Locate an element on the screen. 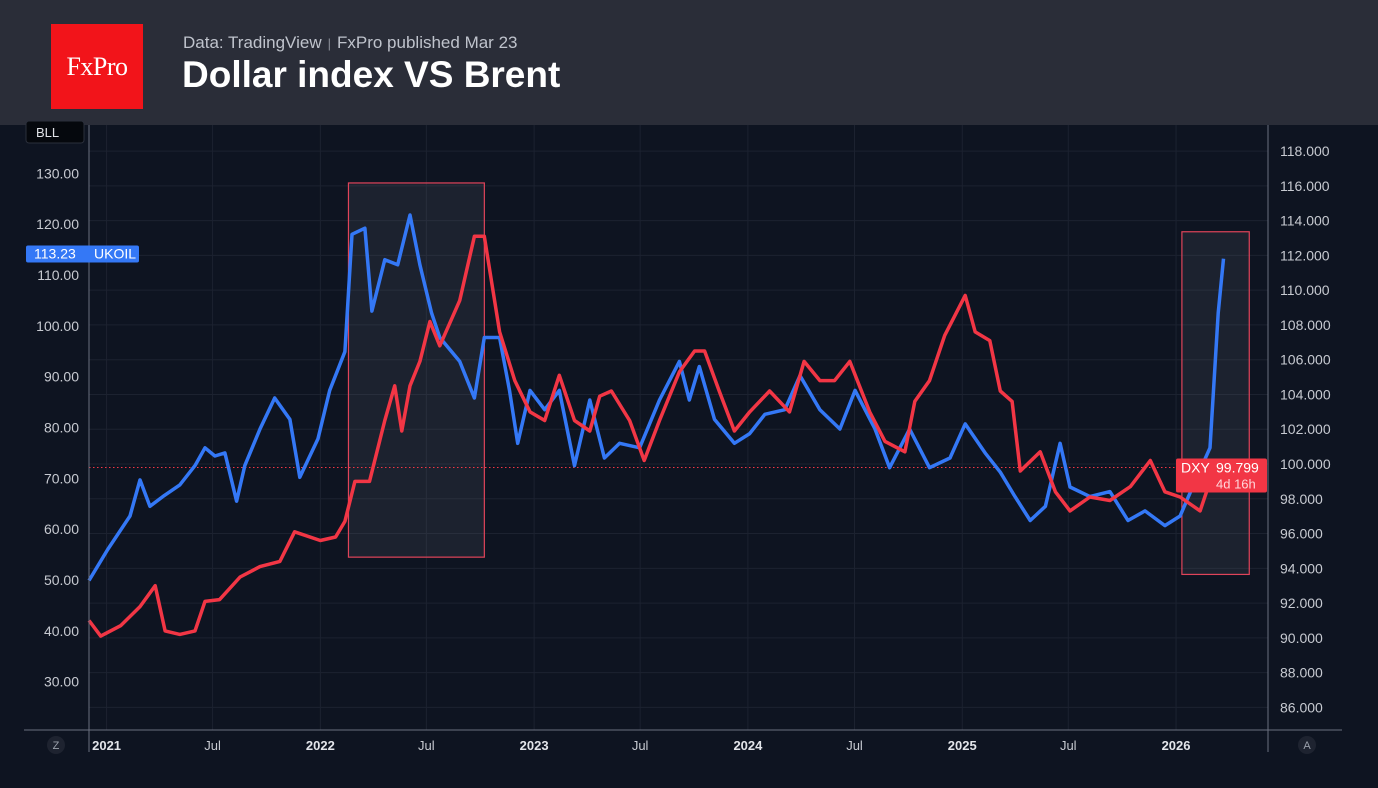 This screenshot has width=1378, height=788. left-tick-label: 40.00 is located at coordinates (61, 631).